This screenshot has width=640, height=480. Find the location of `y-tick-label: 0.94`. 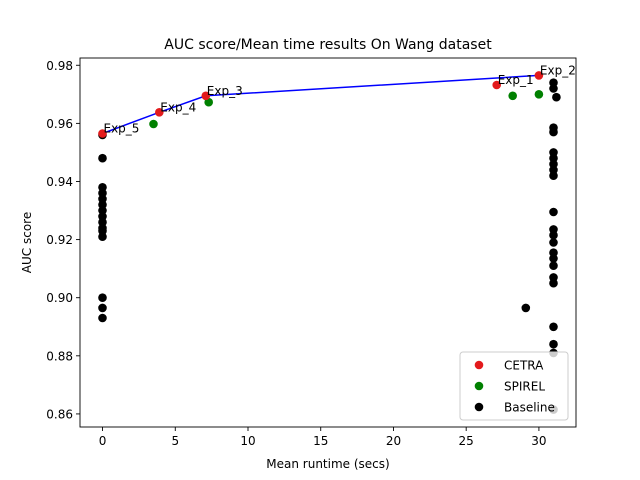

y-tick-label: 0.94 is located at coordinates (59, 182).